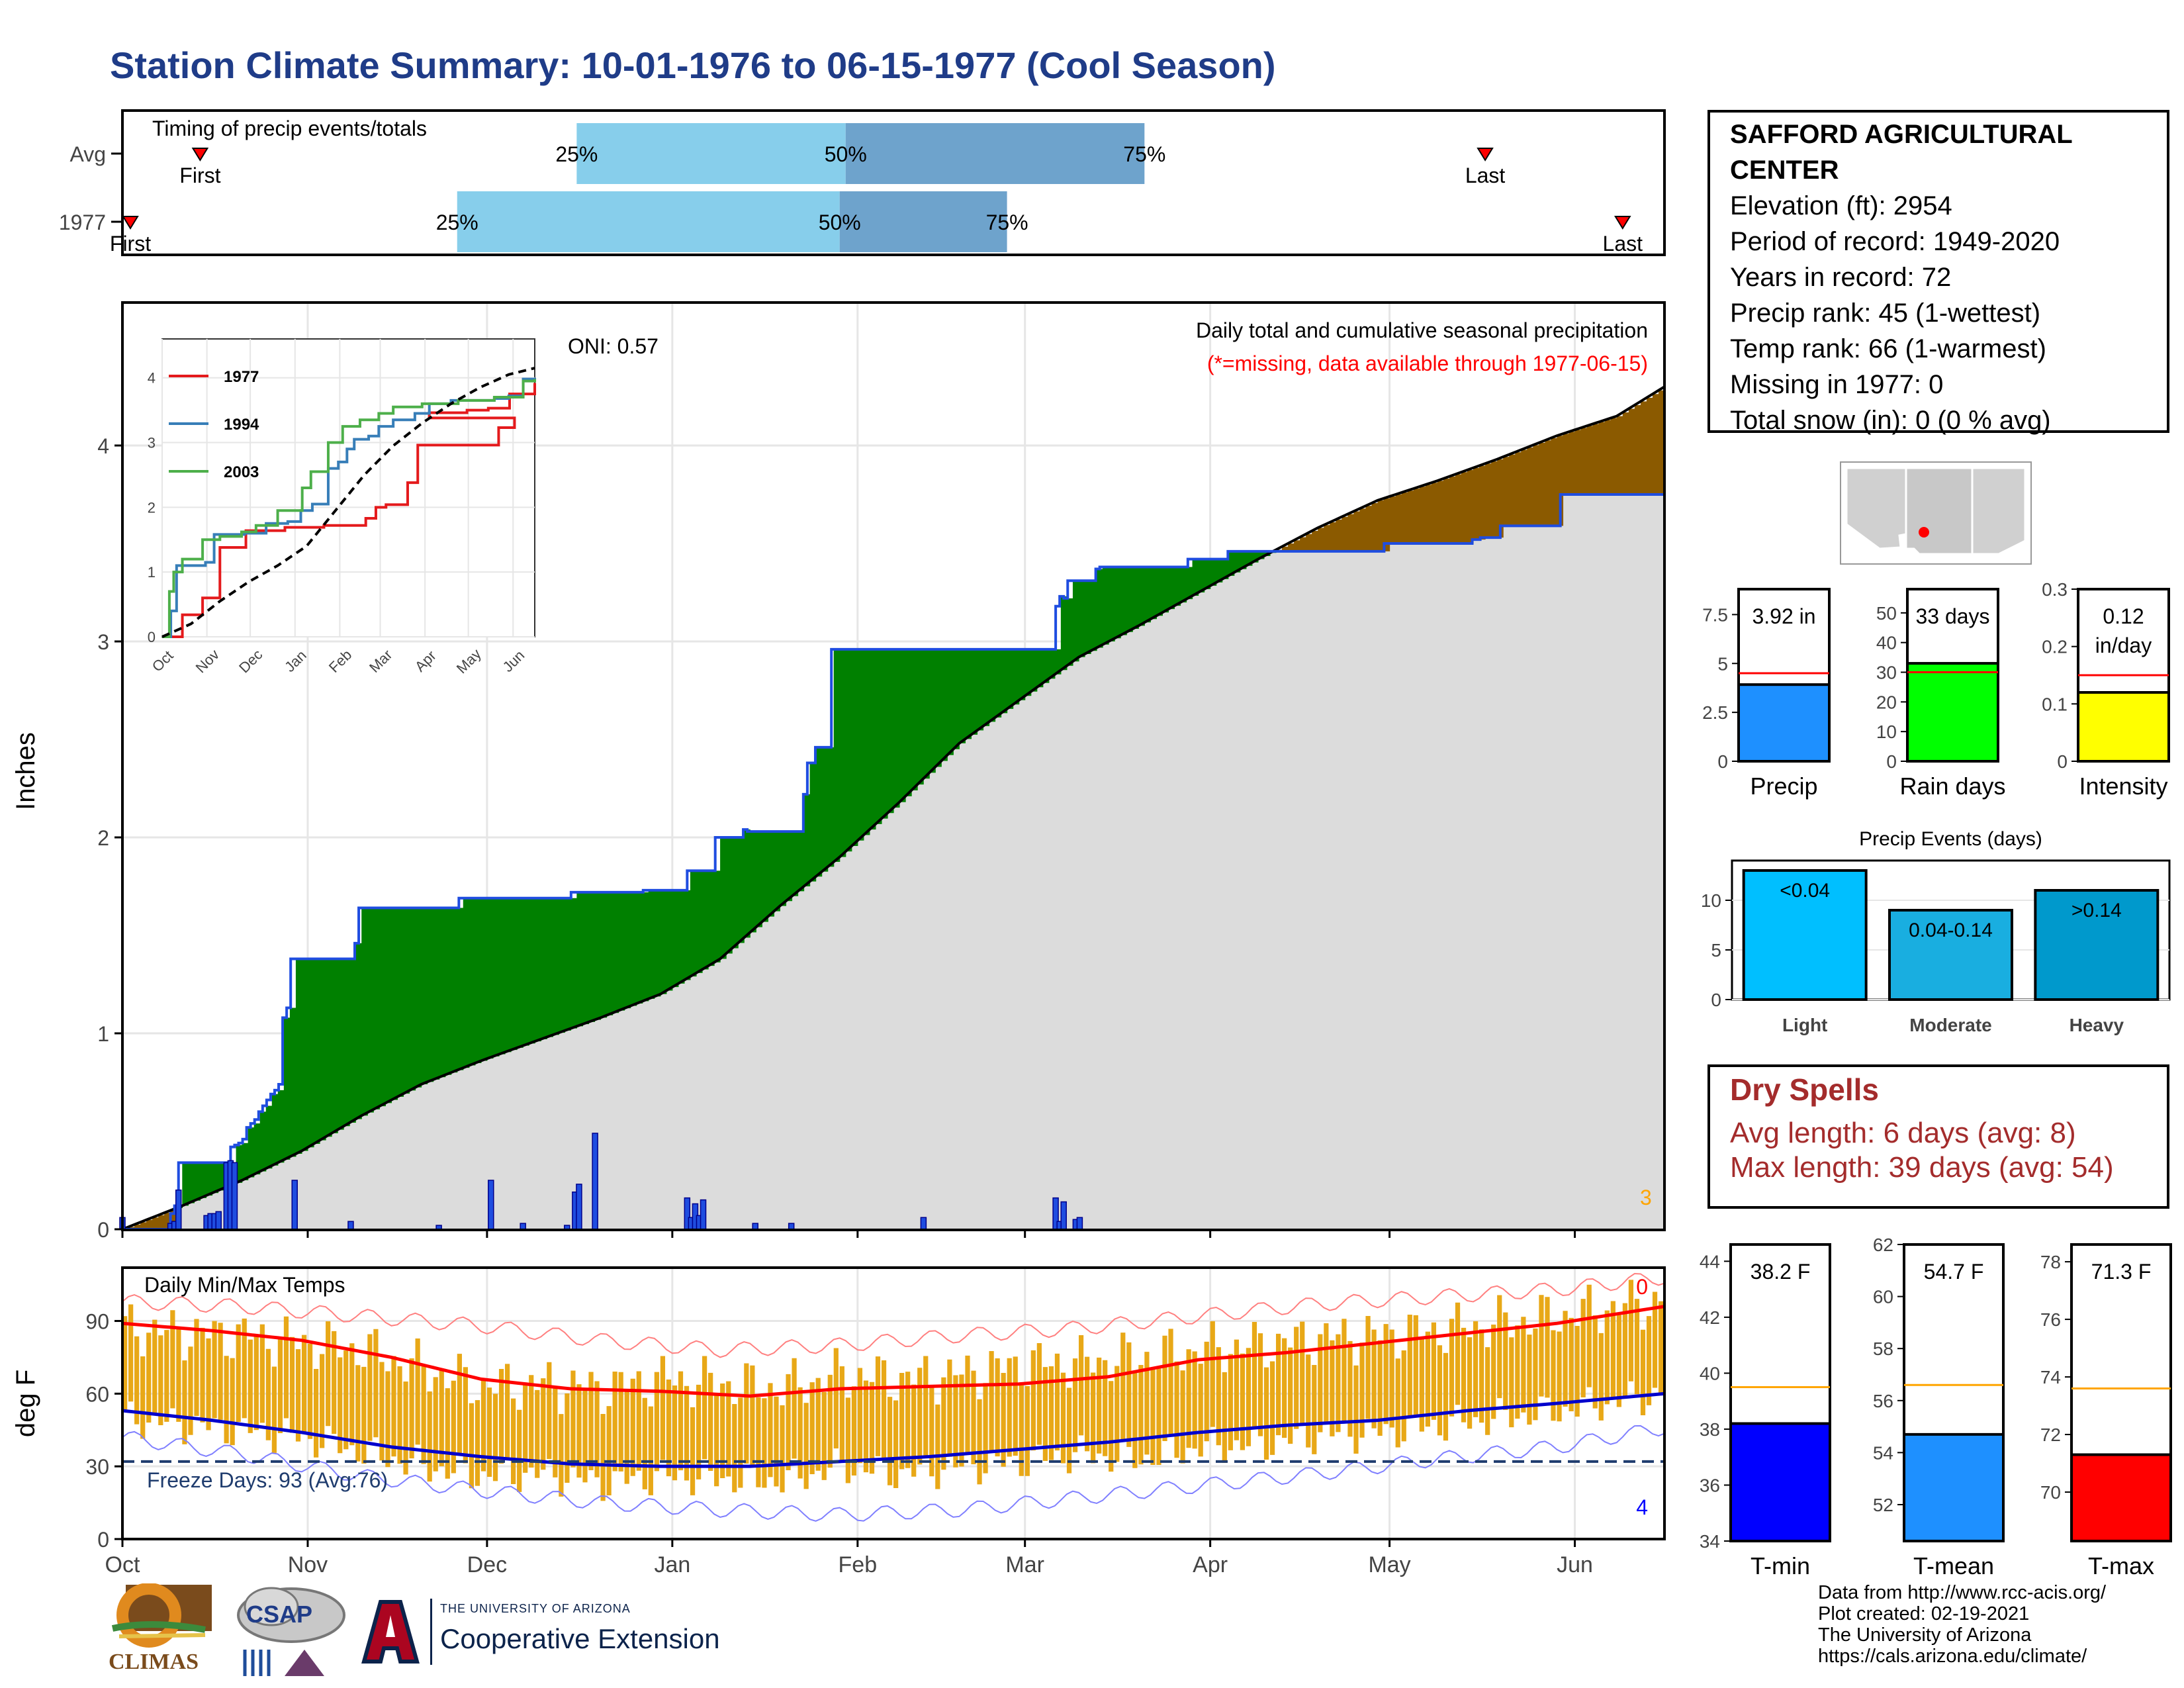 This screenshot has height=1688, width=2184. What do you see at coordinates (1710, 1485) in the screenshot?
I see `temp-summary-0-ytick-label: 36` at bounding box center [1710, 1485].